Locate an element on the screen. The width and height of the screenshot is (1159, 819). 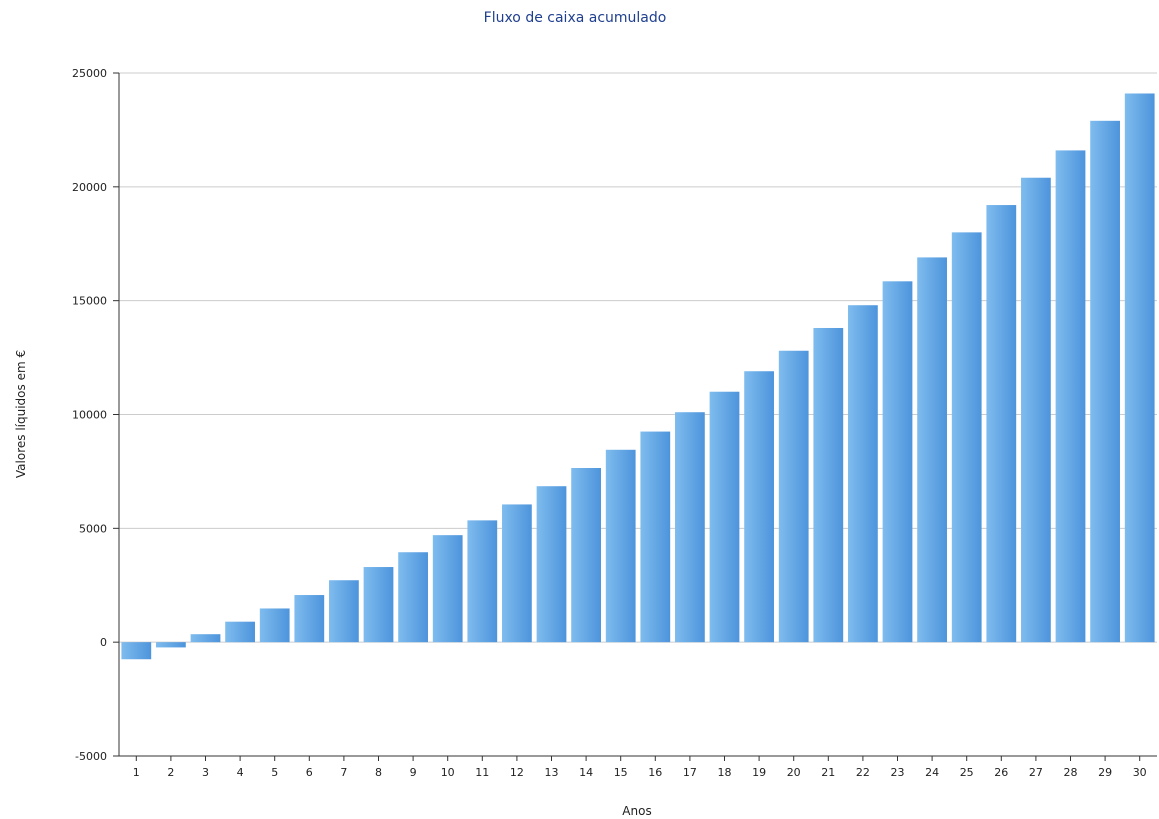
x-tick-label: 12 is located at coordinates (517, 772).